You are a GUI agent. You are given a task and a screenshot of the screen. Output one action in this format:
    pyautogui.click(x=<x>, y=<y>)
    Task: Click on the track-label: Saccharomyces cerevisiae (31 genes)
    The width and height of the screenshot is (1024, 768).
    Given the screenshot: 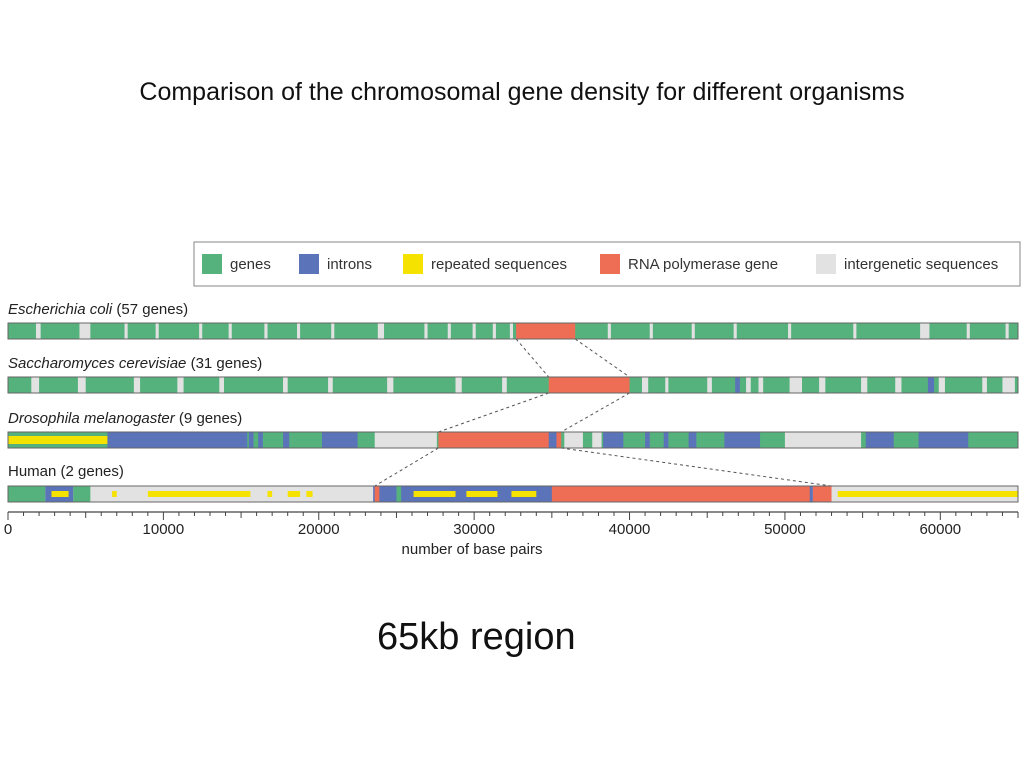 What is the action you would take?
    pyautogui.click(x=135, y=363)
    